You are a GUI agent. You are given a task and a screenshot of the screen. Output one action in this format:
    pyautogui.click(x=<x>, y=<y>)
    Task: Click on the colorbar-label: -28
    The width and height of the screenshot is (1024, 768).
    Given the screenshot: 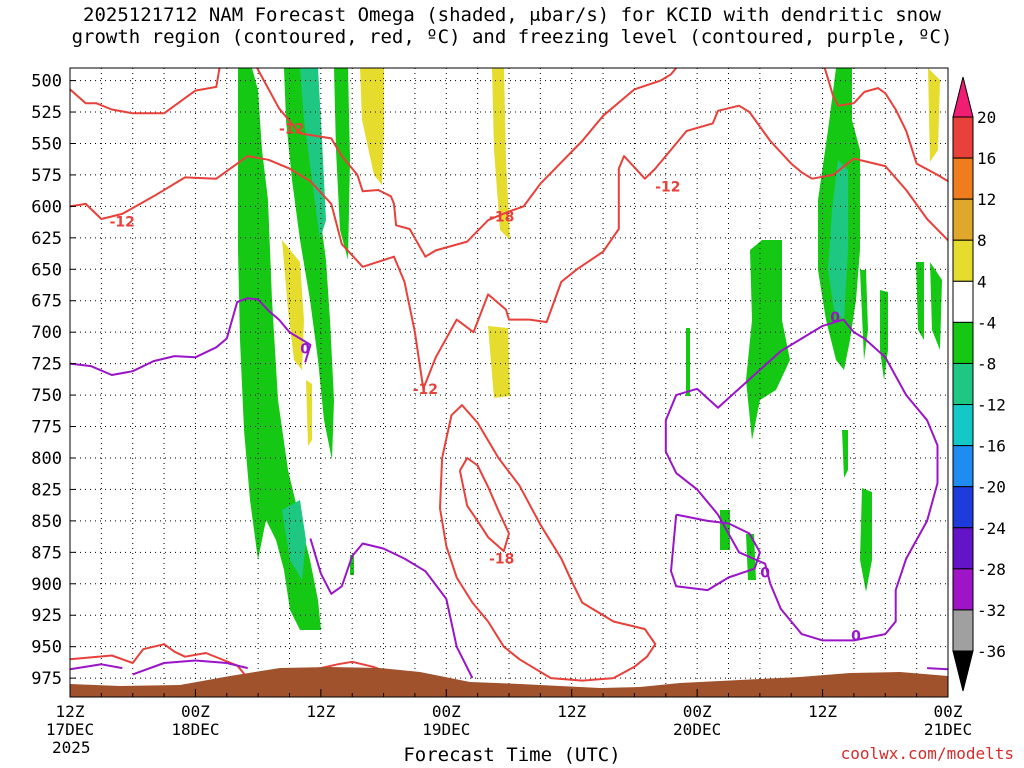 What is the action you would take?
    pyautogui.click(x=991, y=569)
    